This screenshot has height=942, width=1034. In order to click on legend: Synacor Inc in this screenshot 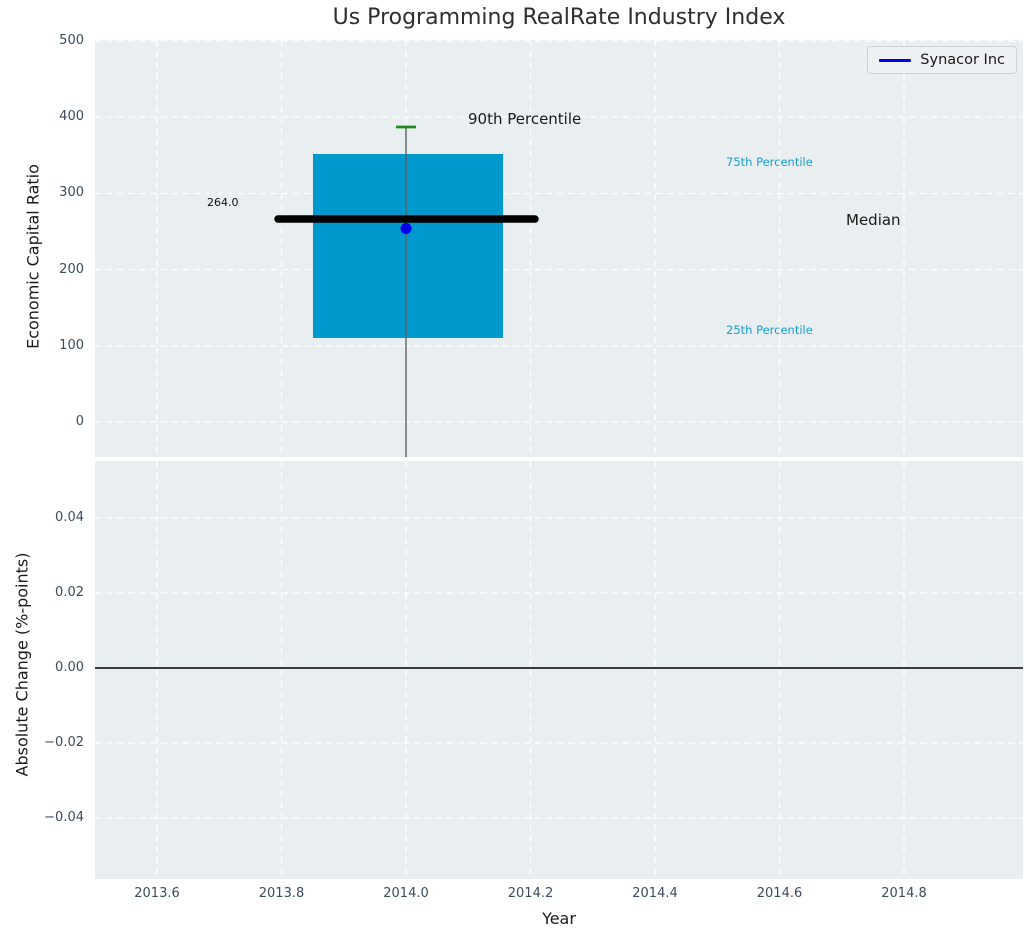, I will do `click(942, 60)`.